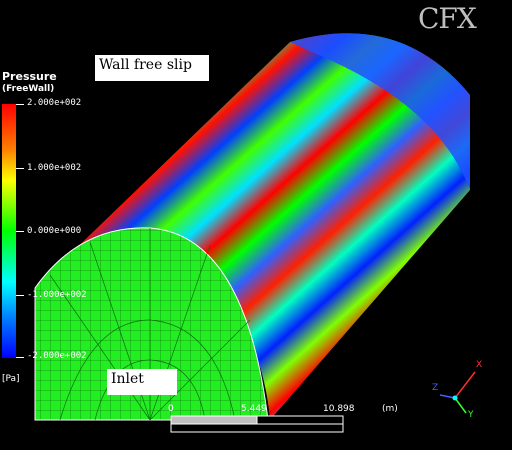 This screenshot has width=512, height=450. What do you see at coordinates (390, 409) in the screenshot?
I see `scale-unit: (m)` at bounding box center [390, 409].